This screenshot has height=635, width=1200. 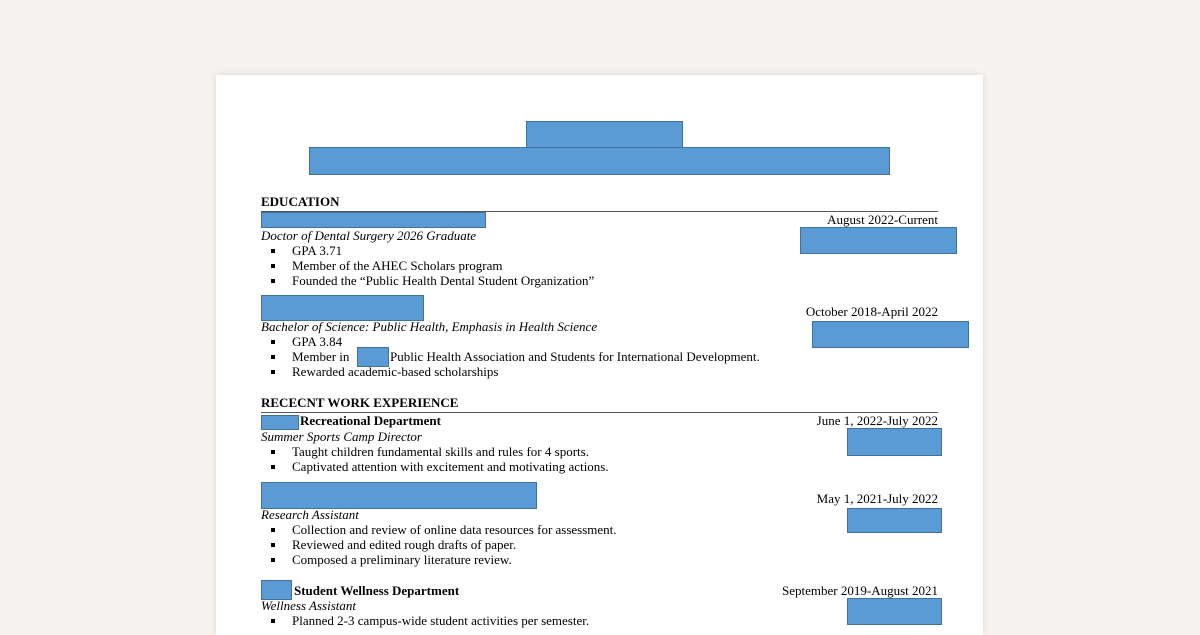 I want to click on organization: Student Wellness Department, so click(x=377, y=590).